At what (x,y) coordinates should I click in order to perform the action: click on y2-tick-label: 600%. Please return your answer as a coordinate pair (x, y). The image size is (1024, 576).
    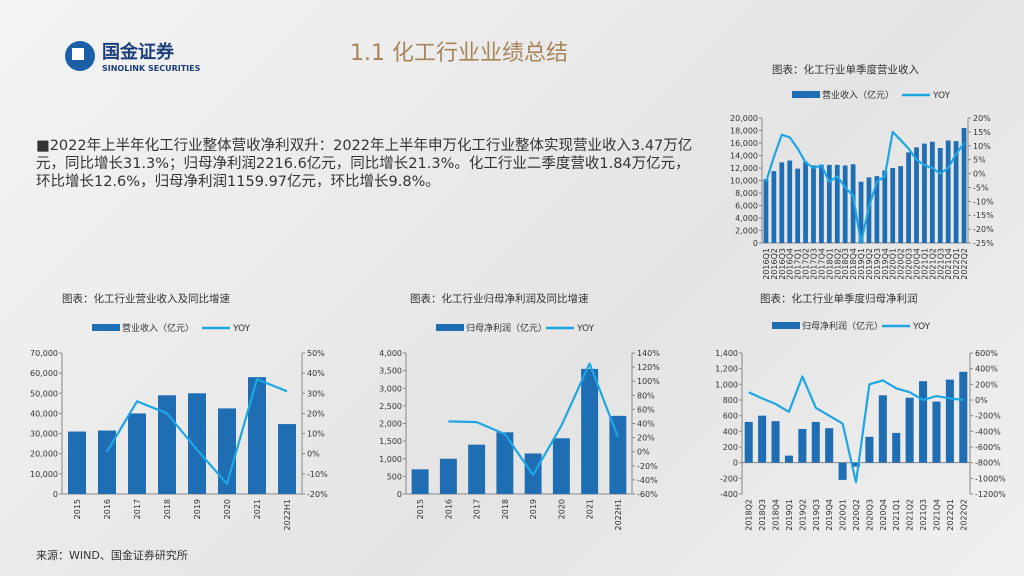
    Looking at the image, I should click on (986, 353).